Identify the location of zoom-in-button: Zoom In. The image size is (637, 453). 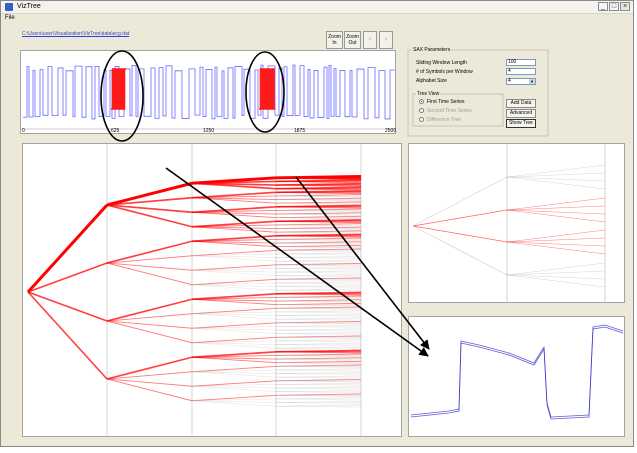
(334, 40).